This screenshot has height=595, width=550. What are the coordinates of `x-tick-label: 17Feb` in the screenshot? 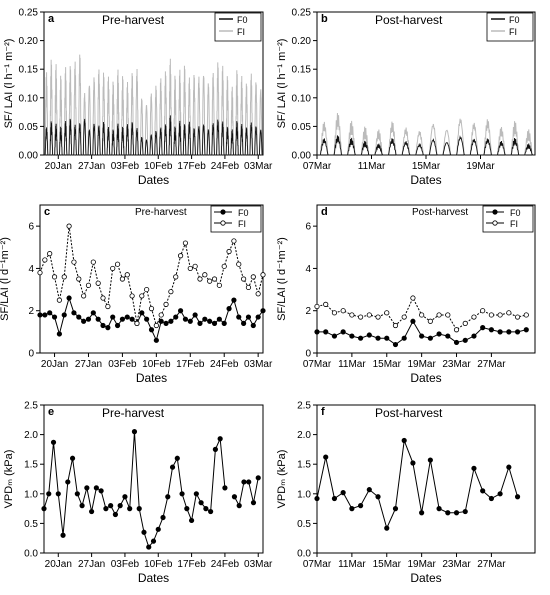 It's located at (190, 364).